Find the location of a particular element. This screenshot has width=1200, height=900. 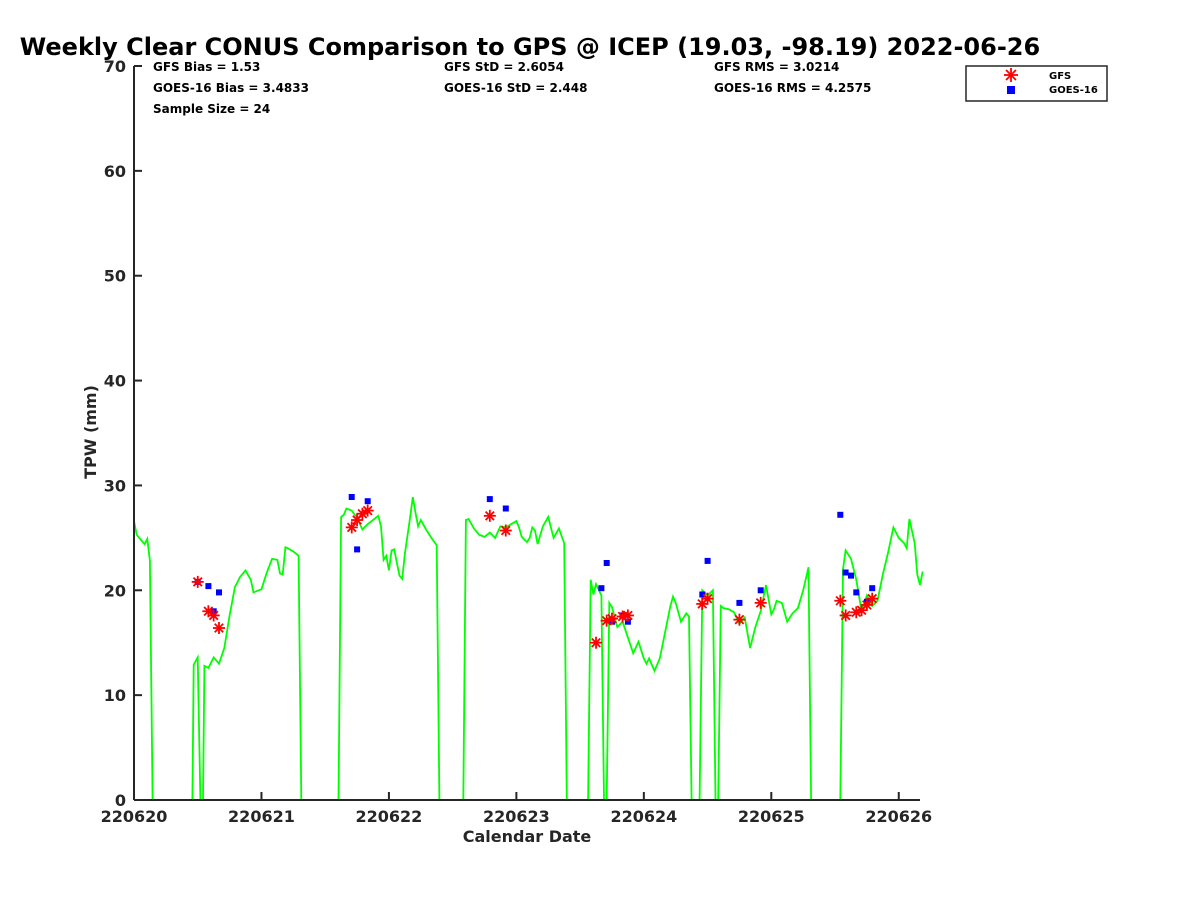

x-tick-label-3: 220623 is located at coordinates (516, 816).